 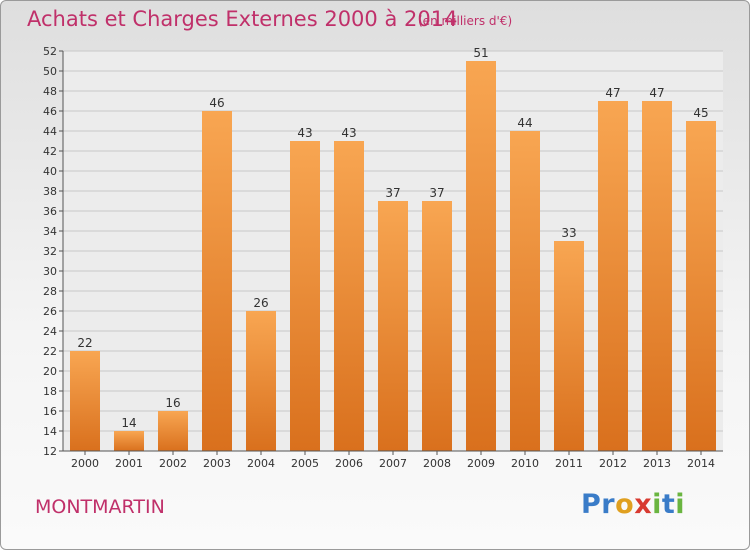 What do you see at coordinates (50, 51) in the screenshot?
I see `y-tick-label: 52` at bounding box center [50, 51].